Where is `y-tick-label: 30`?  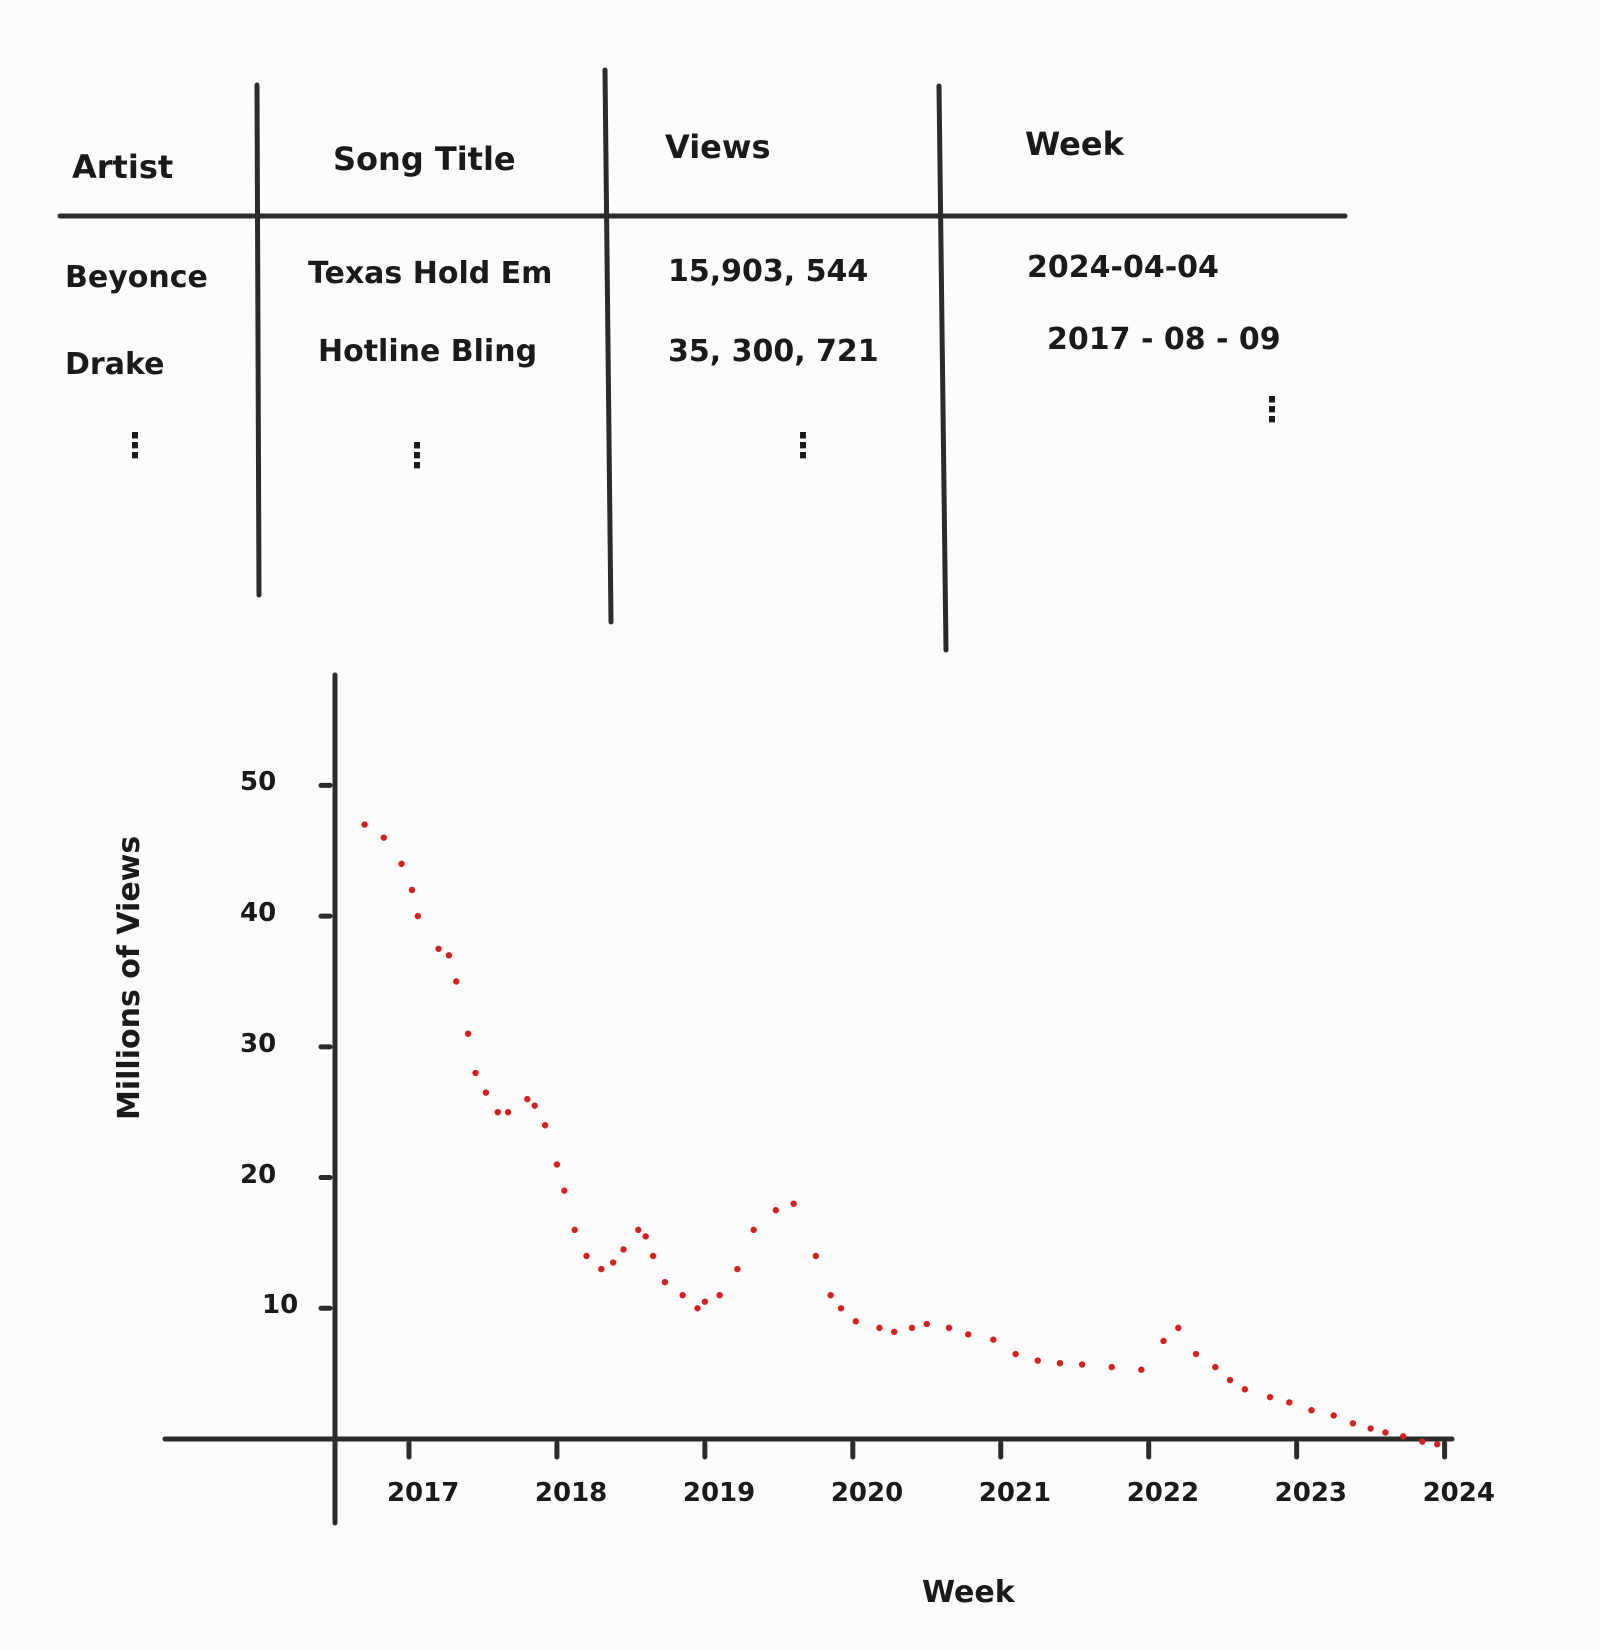 y-tick-label: 30 is located at coordinates (258, 1043).